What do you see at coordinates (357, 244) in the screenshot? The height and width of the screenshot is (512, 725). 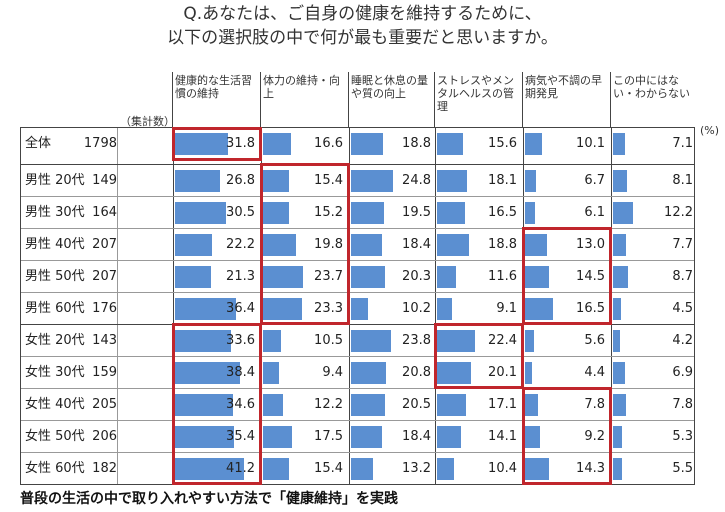 I see `table-row: 男性 40代 207 22.2 19.8 18.4 18.8 13.0 7.7` at bounding box center [357, 244].